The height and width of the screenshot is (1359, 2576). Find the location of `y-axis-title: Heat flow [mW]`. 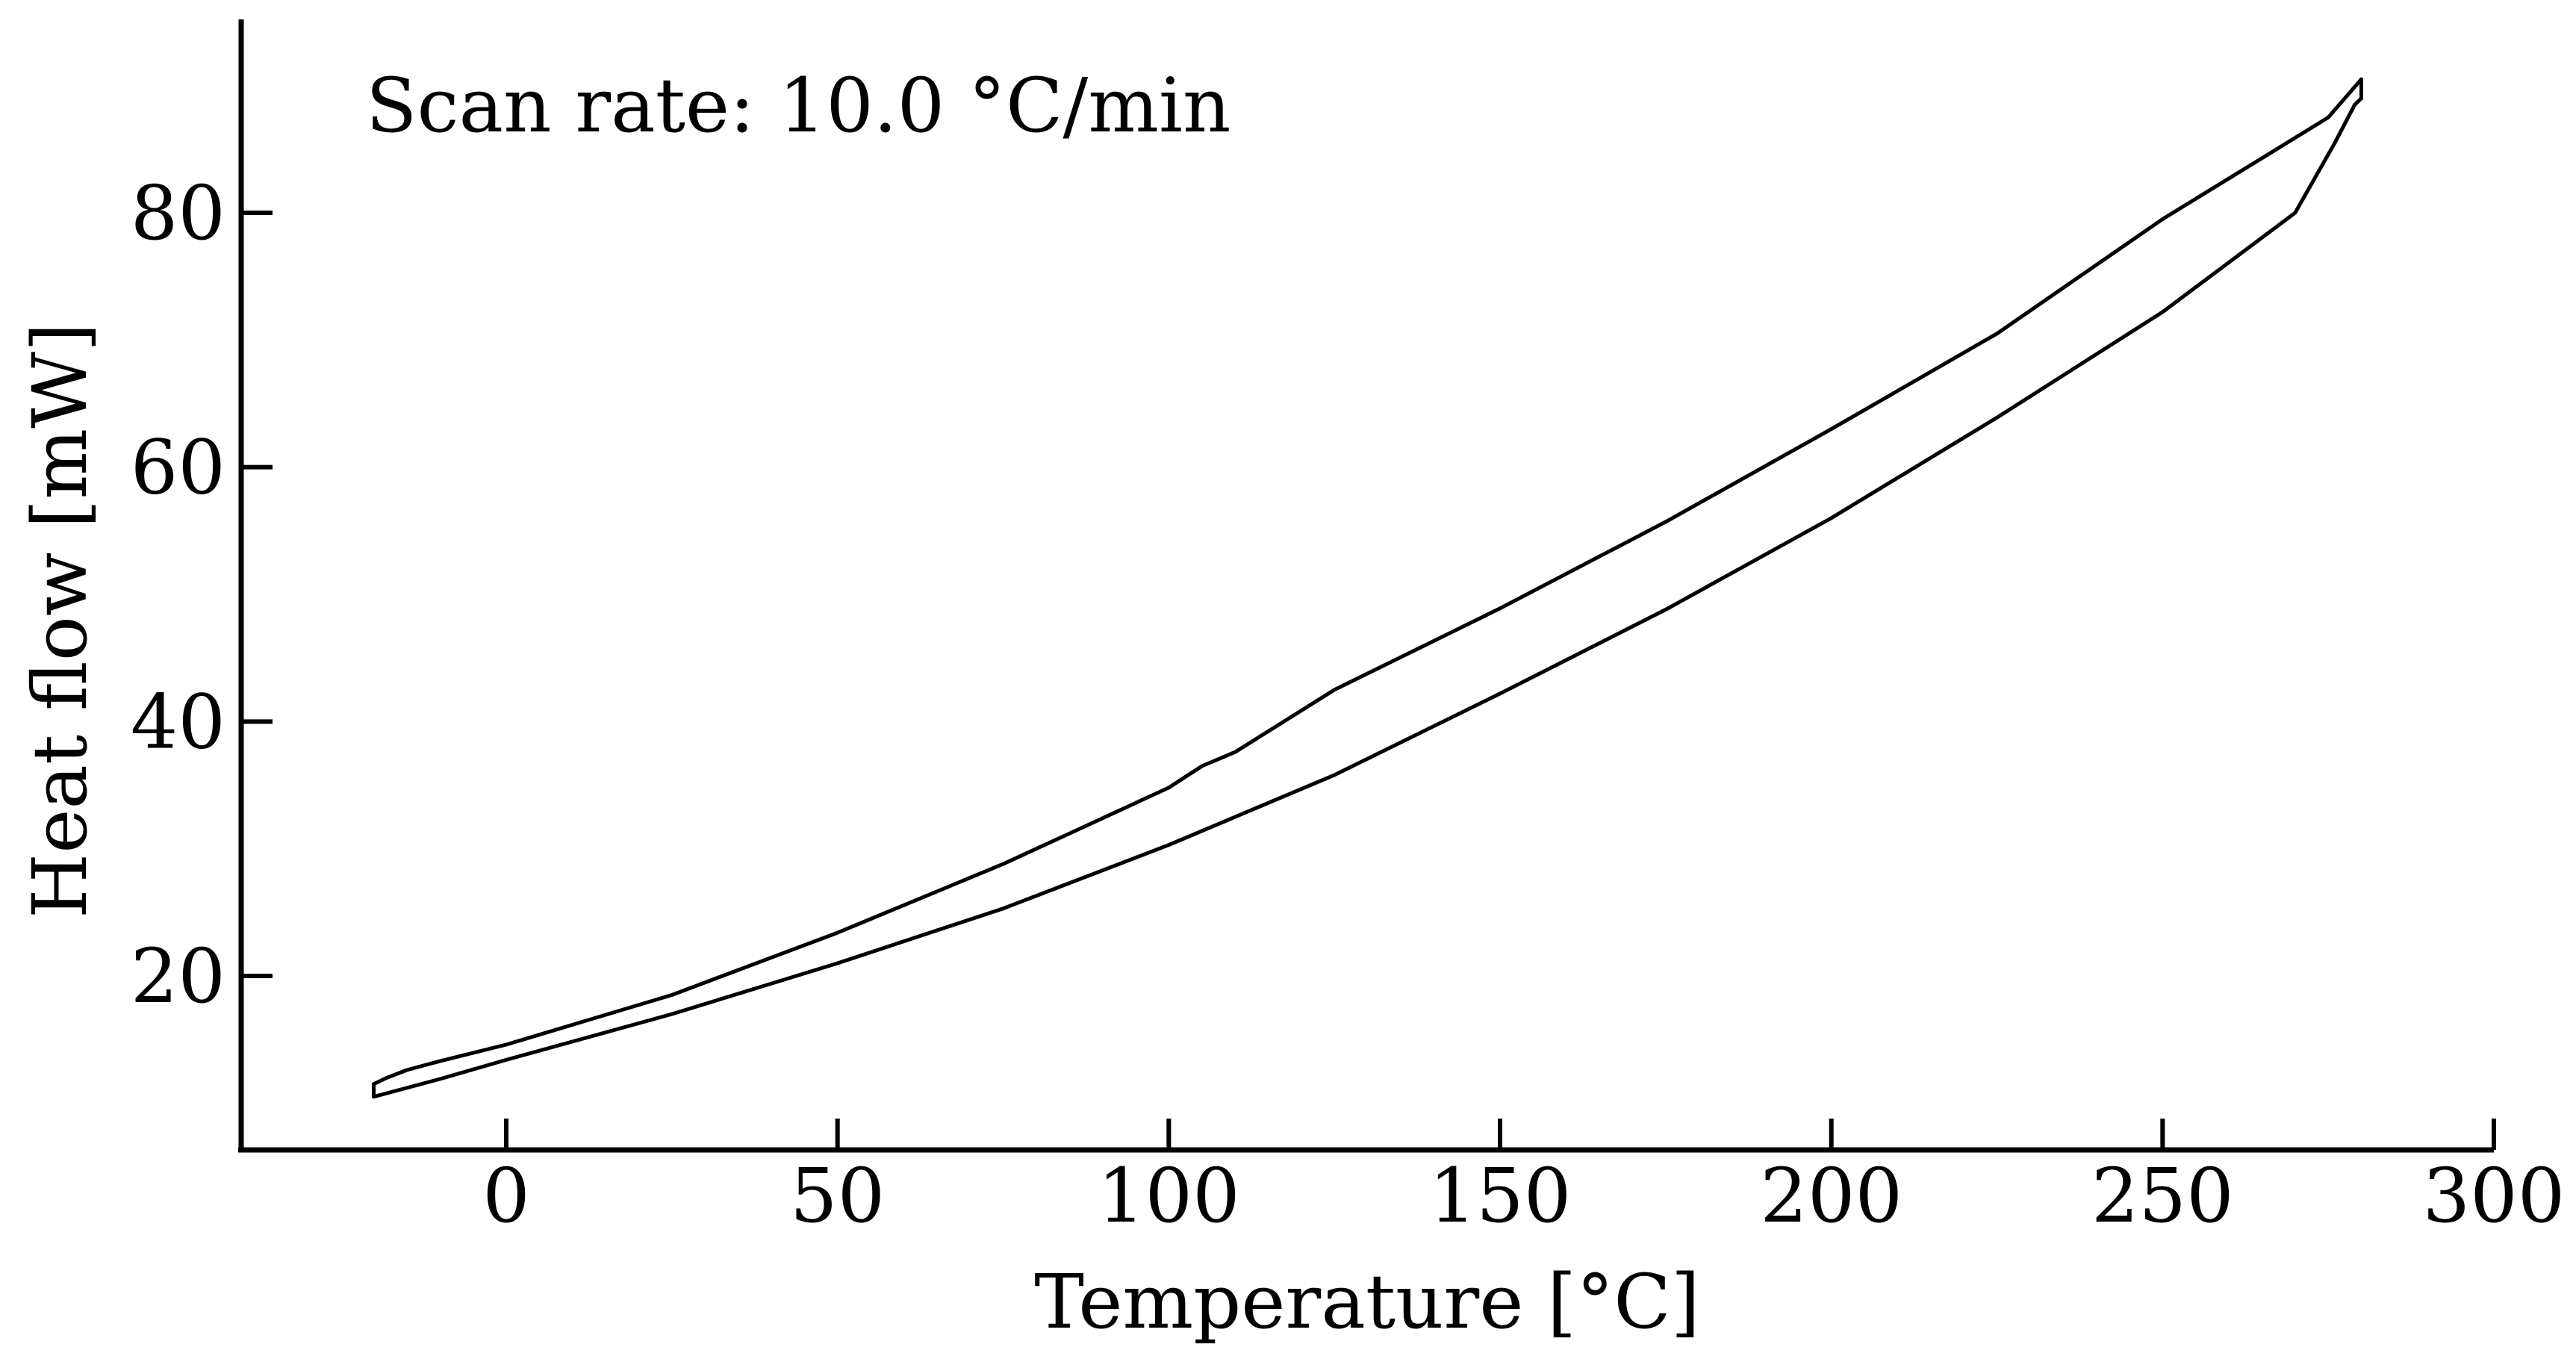

y-axis-title: Heat flow [mW] is located at coordinates (60, 620).